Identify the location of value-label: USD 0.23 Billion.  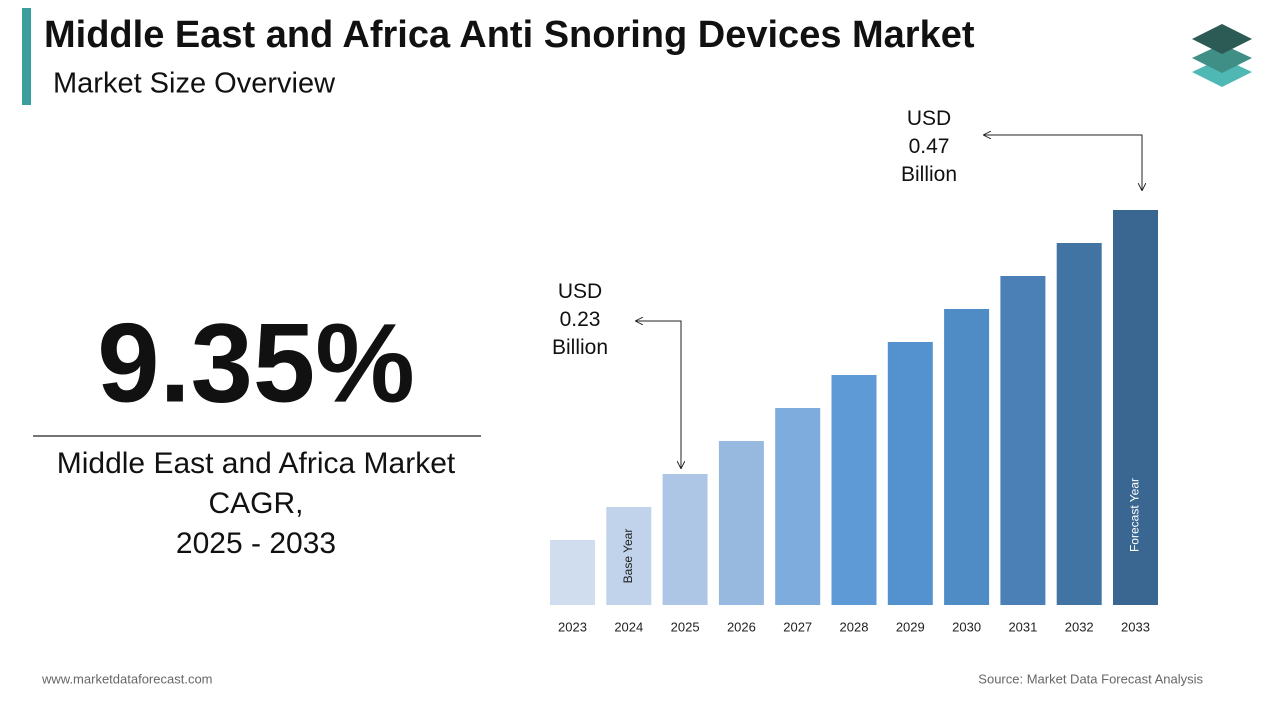
(580, 319).